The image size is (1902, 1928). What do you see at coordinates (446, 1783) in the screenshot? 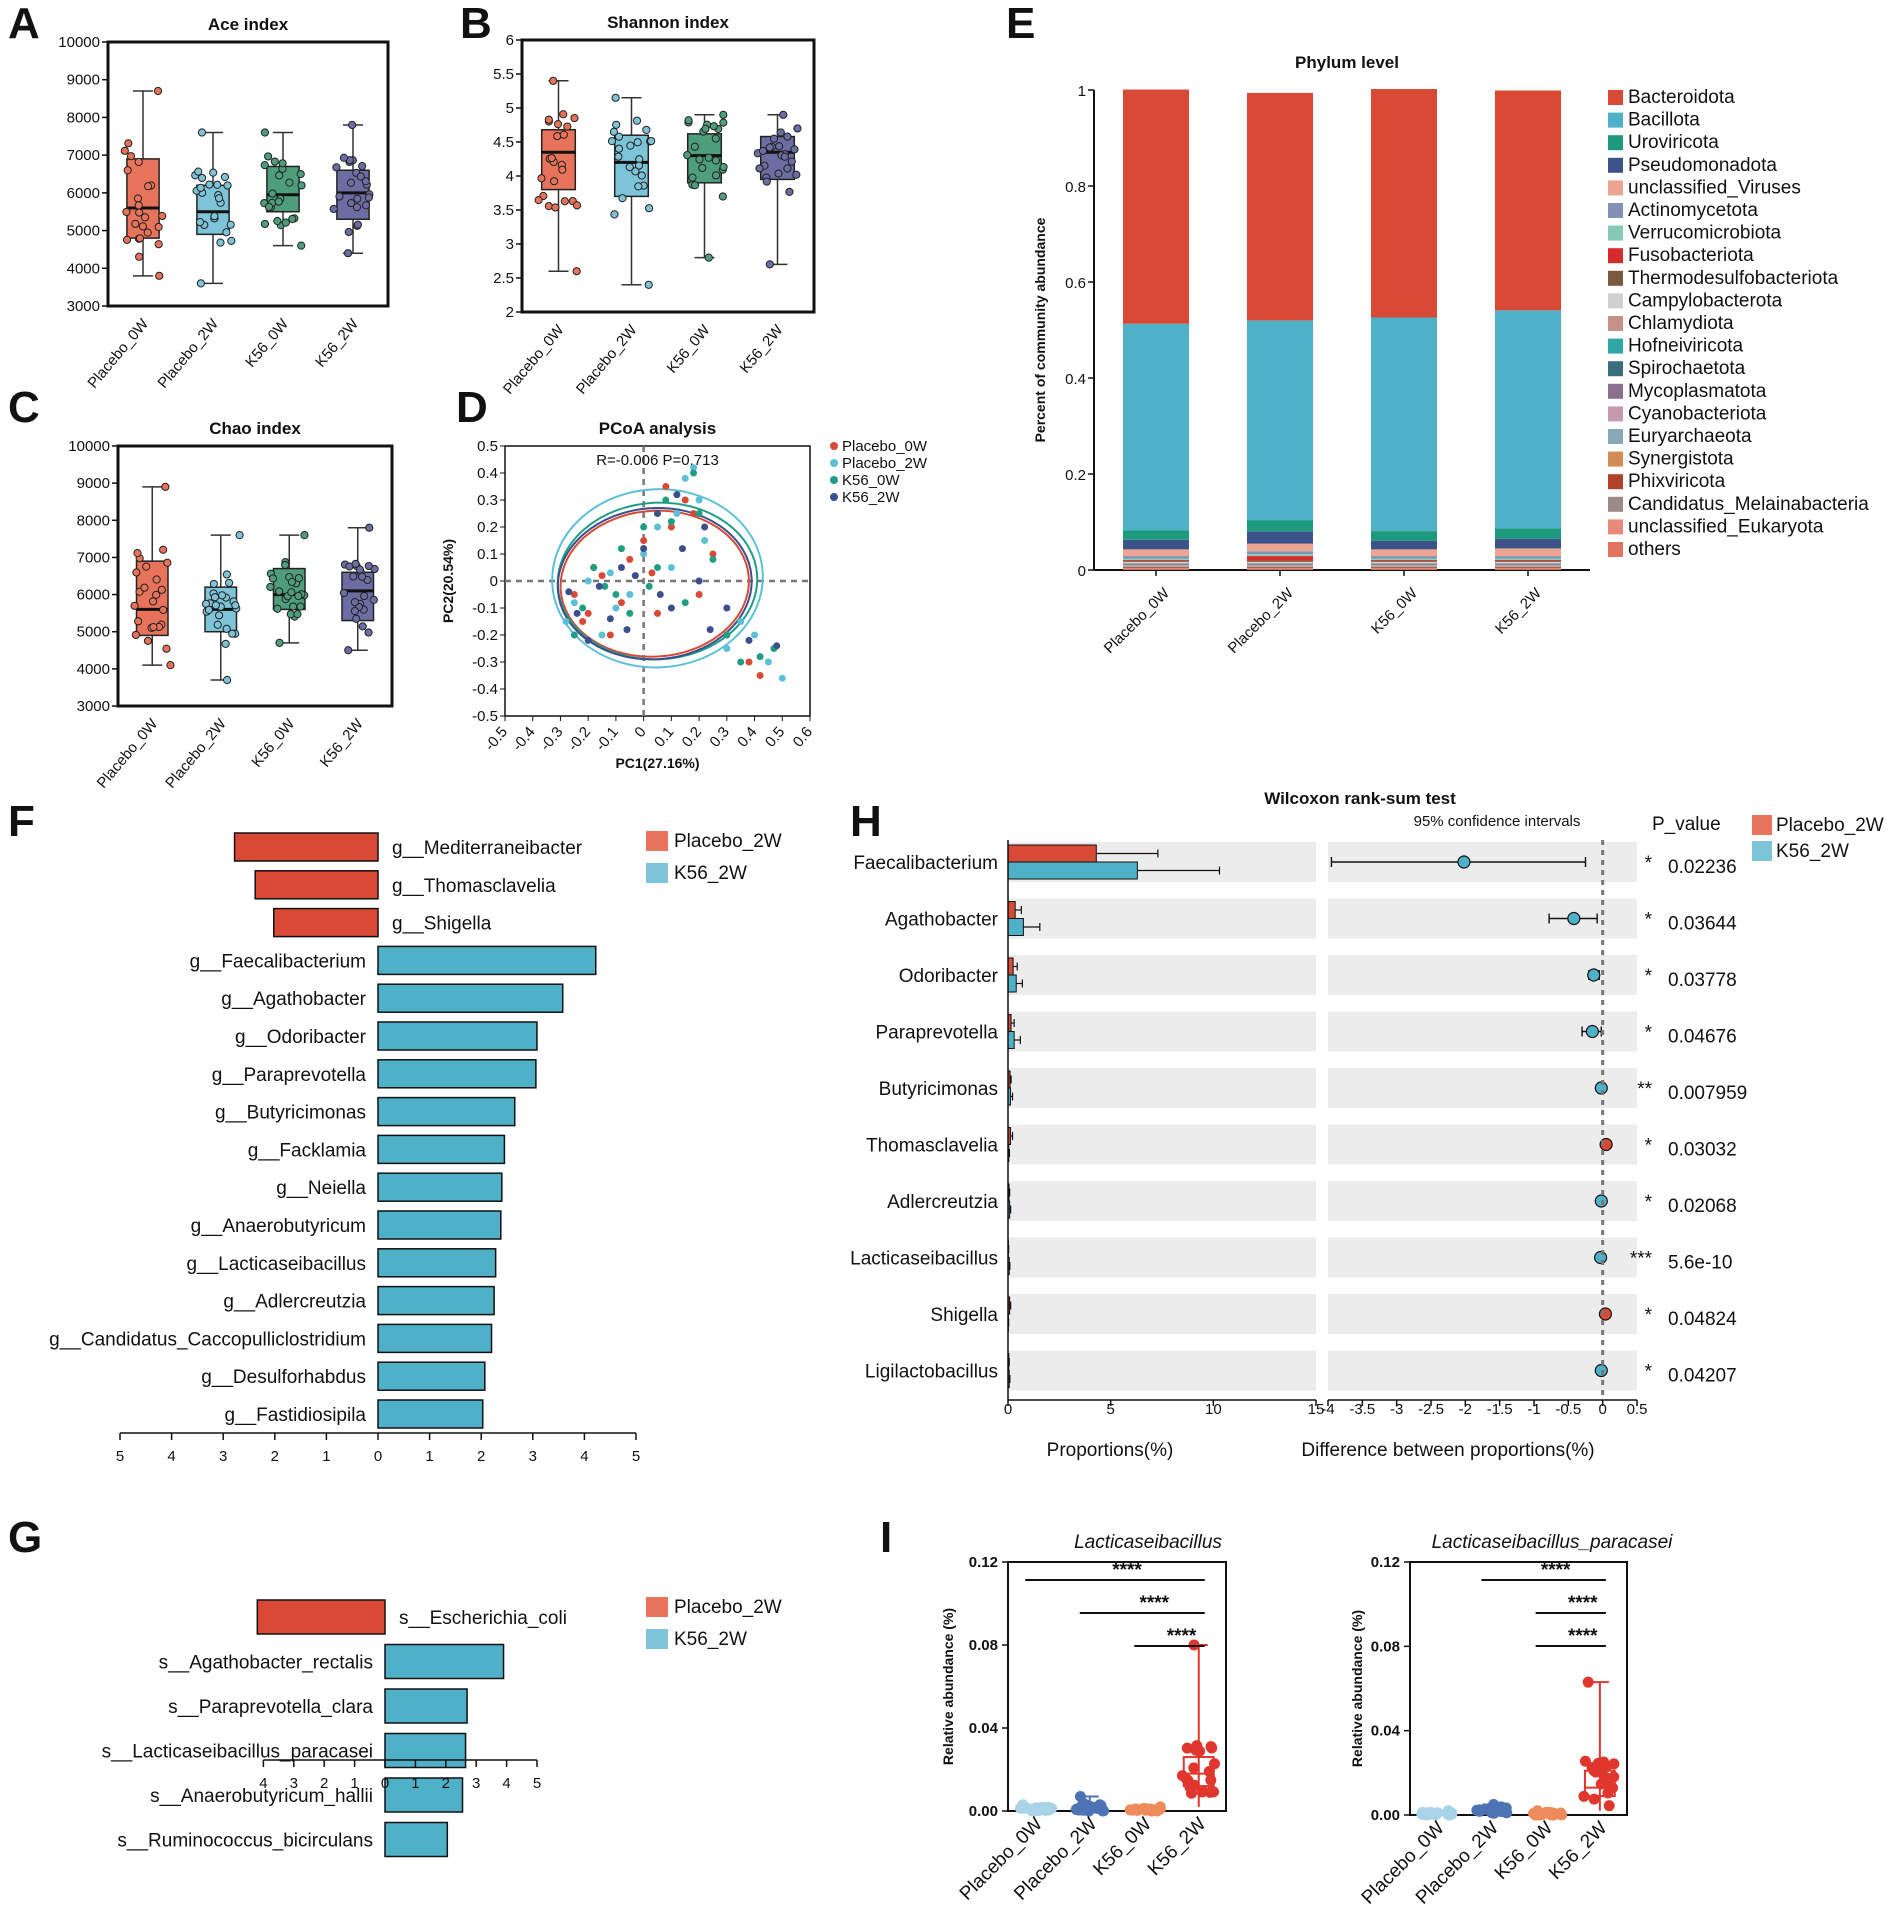
I see `x-tick-label: 2` at bounding box center [446, 1783].